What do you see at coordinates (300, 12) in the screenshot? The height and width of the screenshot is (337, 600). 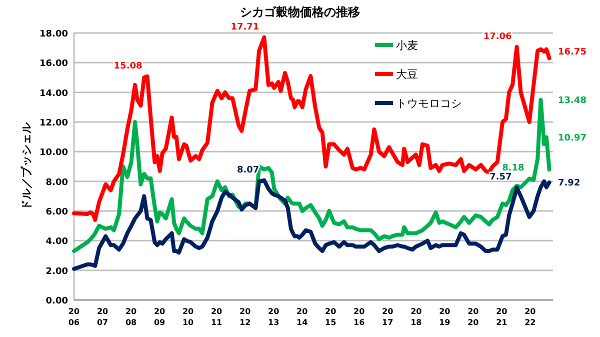 I see `chart-title: シカゴ穀物価格の推移` at bounding box center [300, 12].